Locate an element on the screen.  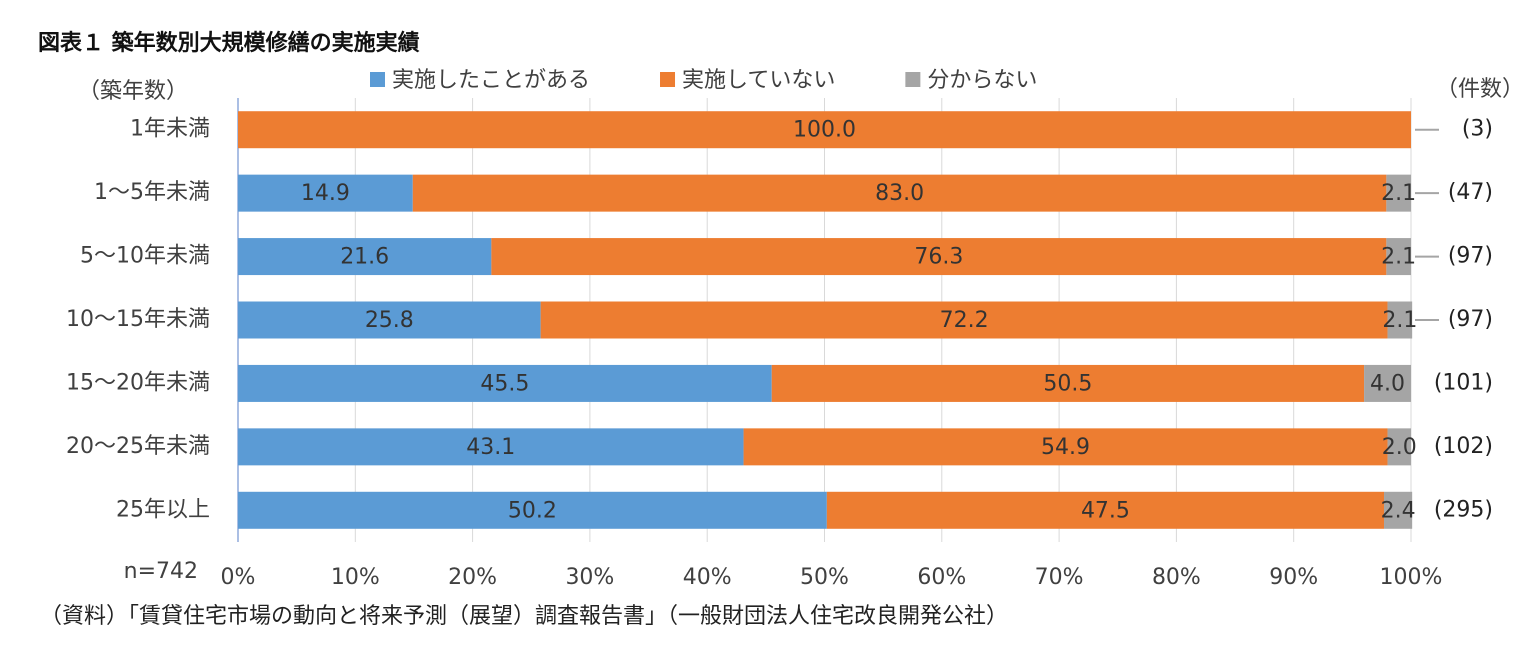
data-label: 50.5 is located at coordinates (1067, 383).